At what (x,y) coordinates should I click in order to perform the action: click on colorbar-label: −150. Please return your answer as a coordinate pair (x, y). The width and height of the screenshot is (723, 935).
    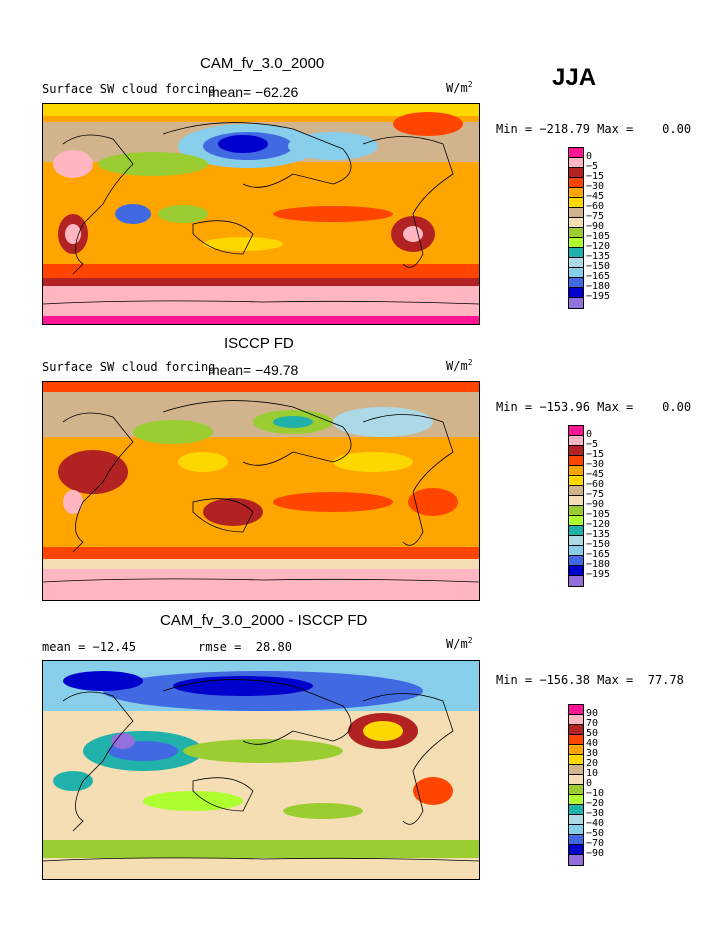
    Looking at the image, I should click on (598, 266).